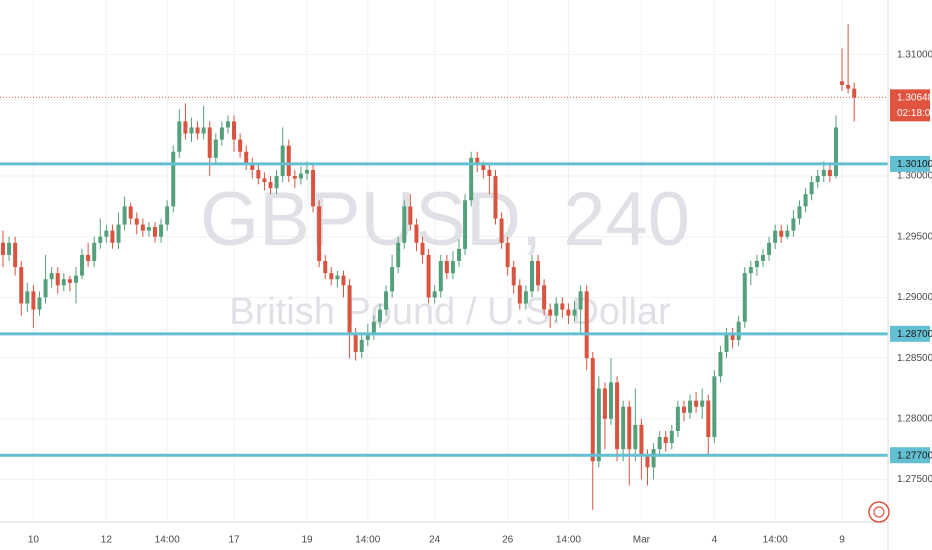 The height and width of the screenshot is (550, 932). Describe the element at coordinates (914, 54) in the screenshot. I see `y-tick-label: 1.31000` at that location.